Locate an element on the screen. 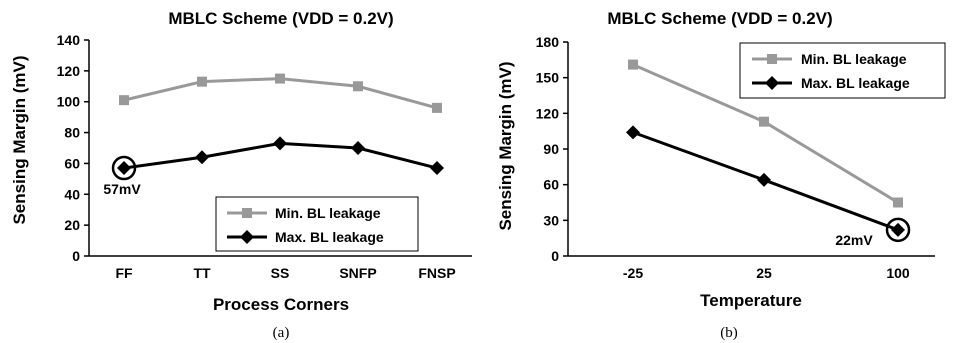 Image resolution: width=953 pixels, height=343 pixels. chart-b-y-tick-label: 150 is located at coordinates (548, 78).